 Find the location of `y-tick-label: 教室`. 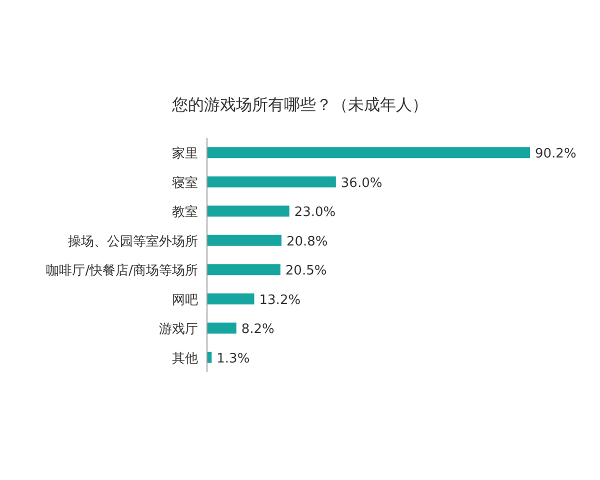

y-tick-label: 教室 is located at coordinates (185, 212).